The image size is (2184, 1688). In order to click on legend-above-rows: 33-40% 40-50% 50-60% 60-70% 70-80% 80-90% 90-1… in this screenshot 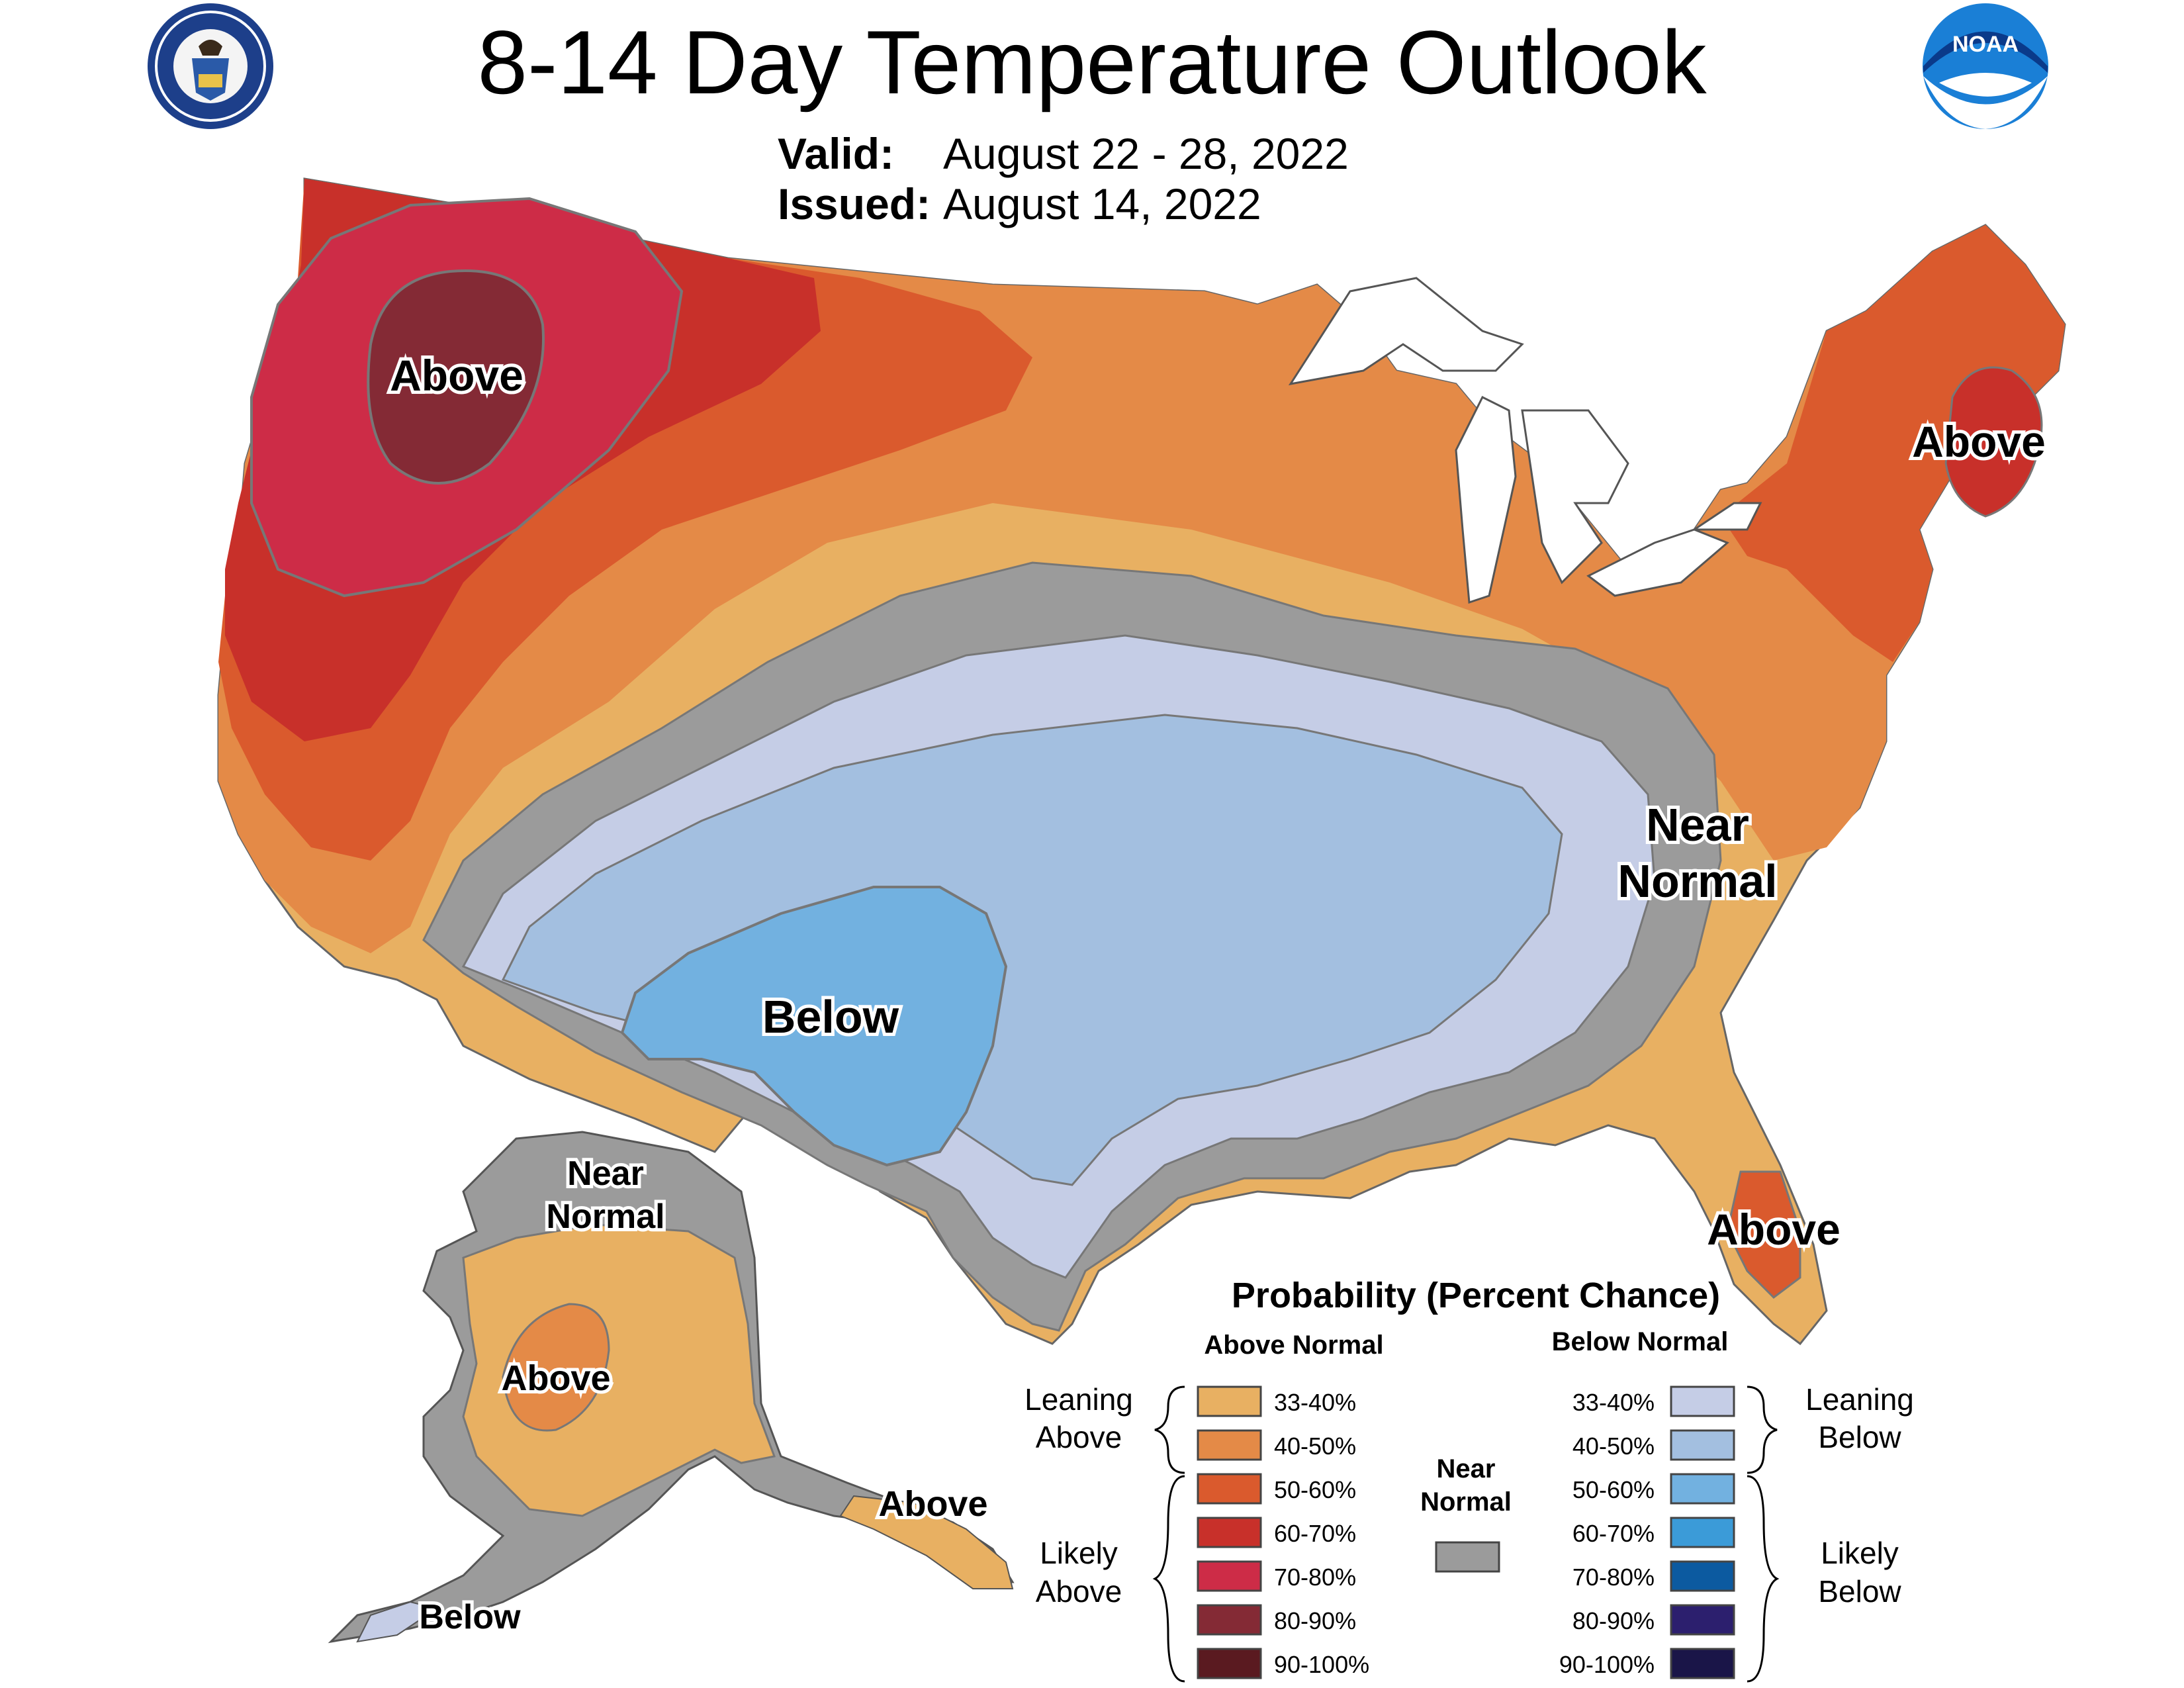, I will do `click(1283, 1532)`.